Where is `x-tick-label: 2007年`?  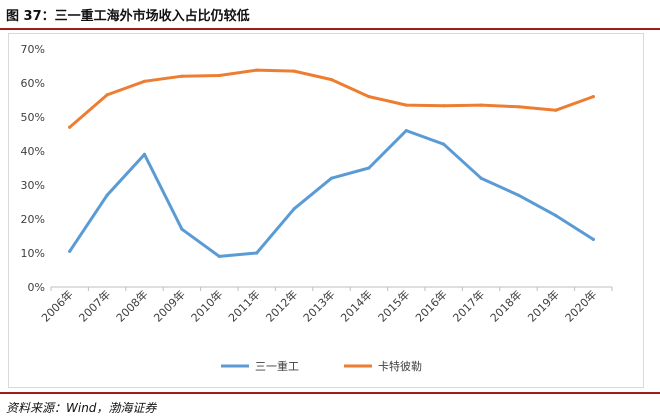
x-tick-label: 2007年 is located at coordinates (94, 305).